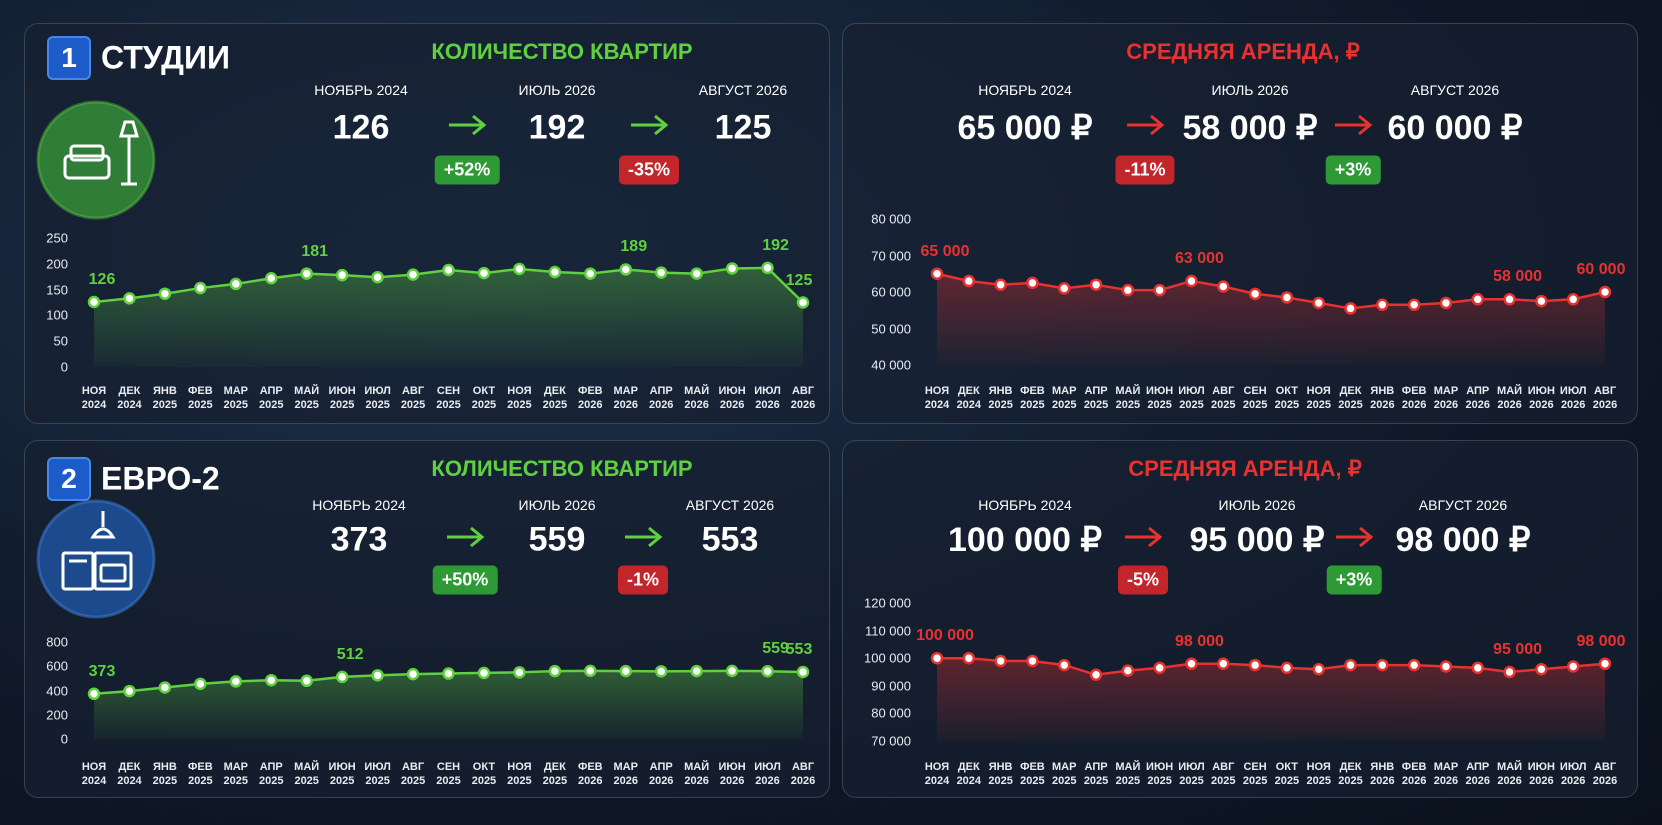  Describe the element at coordinates (1223, 774) in the screenshot. I see `x-tick-label: АВГ 2025` at that location.